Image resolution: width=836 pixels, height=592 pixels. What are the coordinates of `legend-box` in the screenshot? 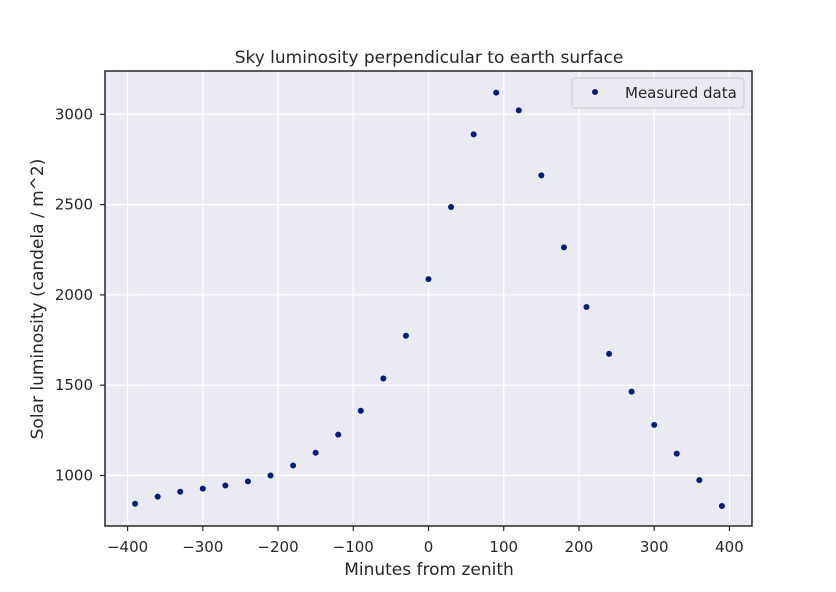 It's located at (658, 93).